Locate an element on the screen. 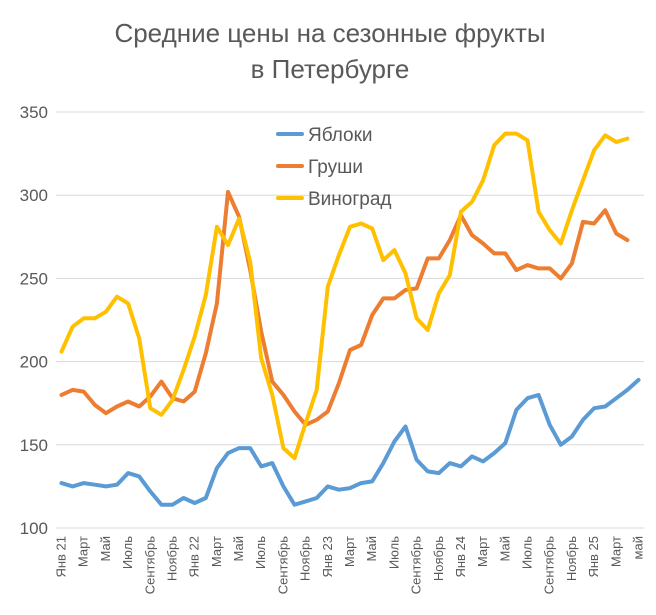 This screenshot has width=656, height=615. y-tick-label: 100 is located at coordinates (34, 528).